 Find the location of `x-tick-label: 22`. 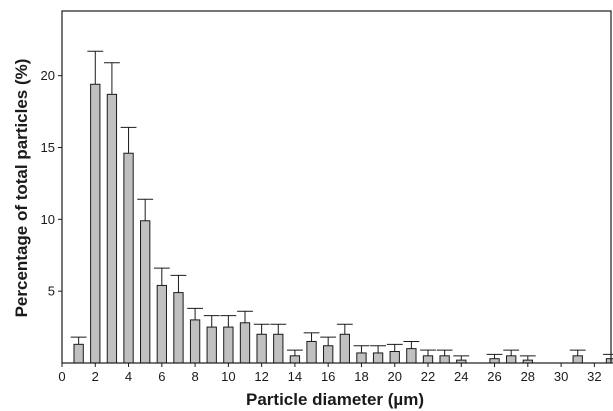

x-tick-label: 22 is located at coordinates (428, 376).